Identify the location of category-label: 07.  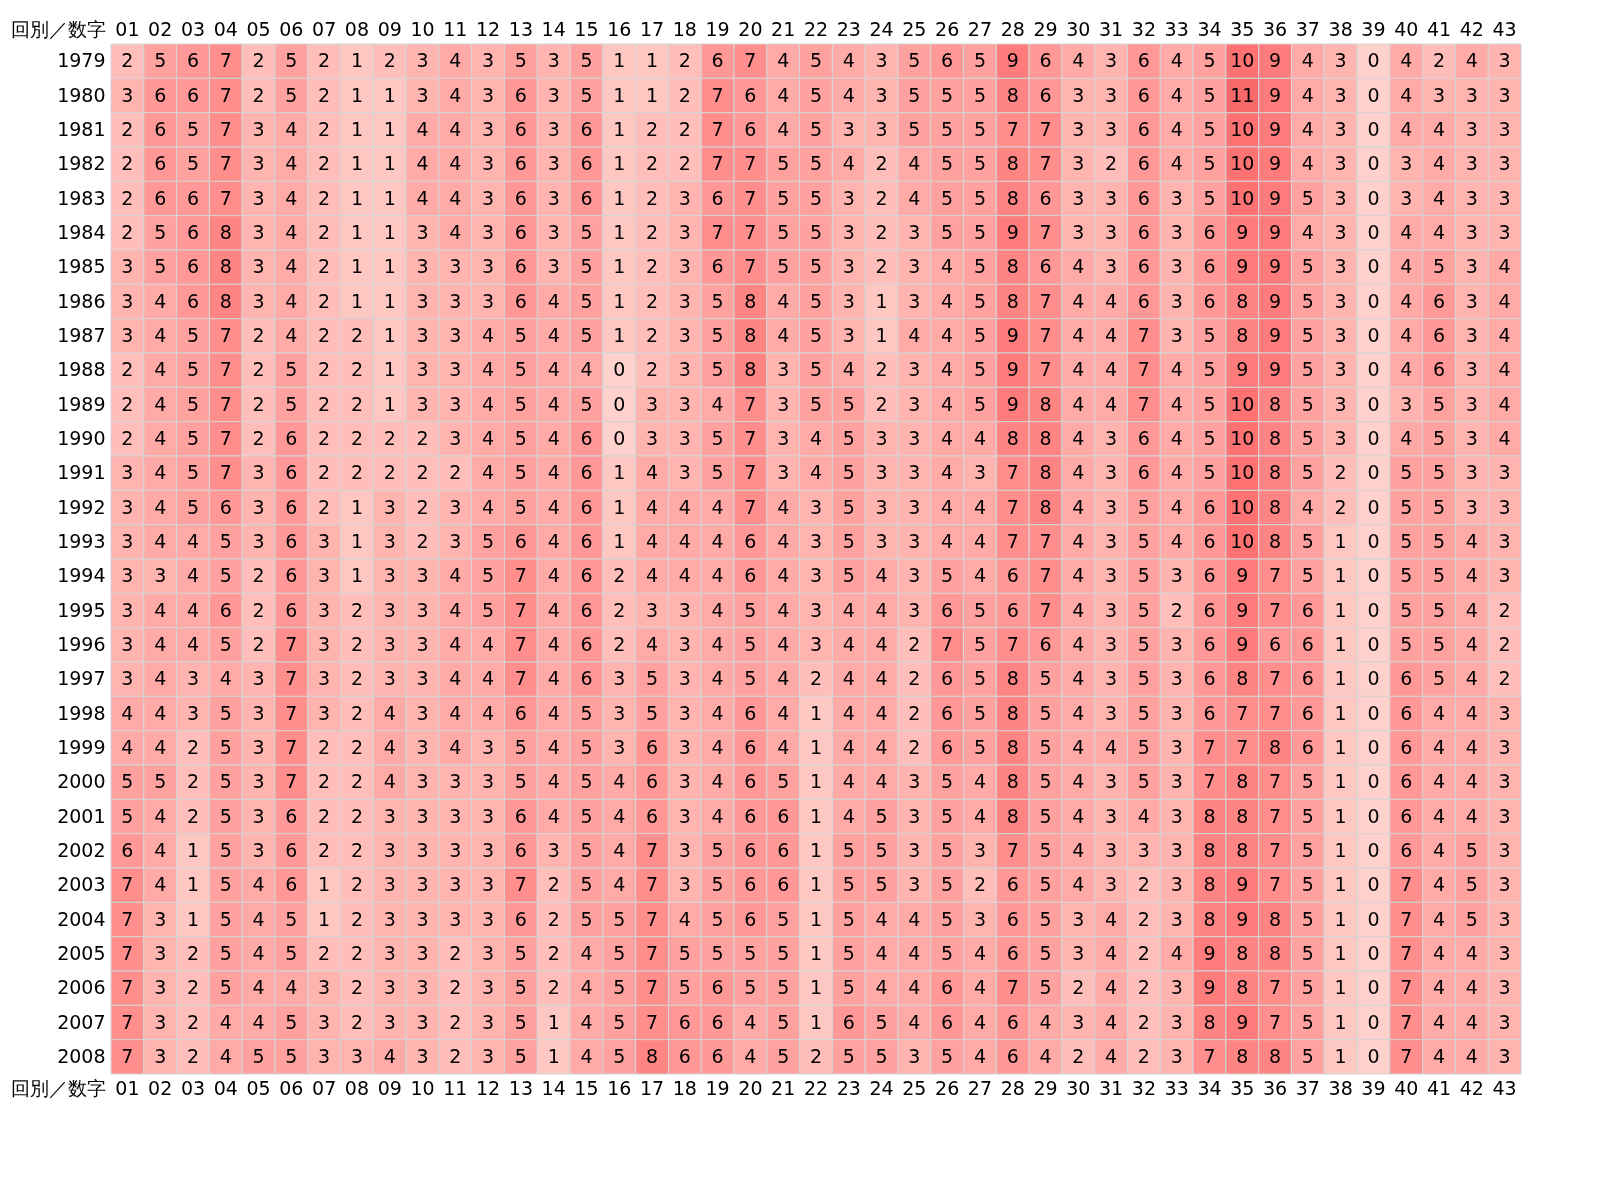
(324, 28).